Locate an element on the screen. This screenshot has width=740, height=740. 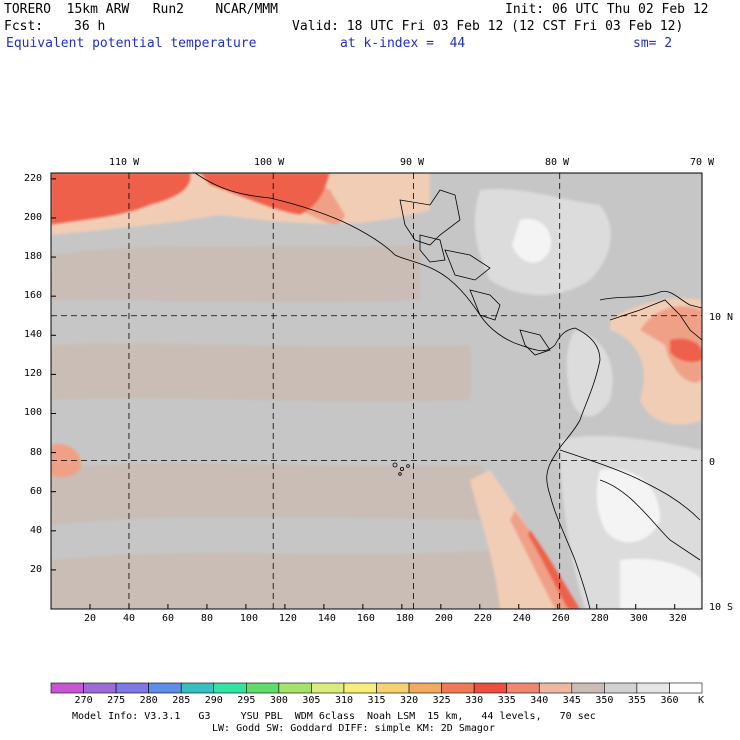
colorbar-label: 315 is located at coordinates (376, 700).